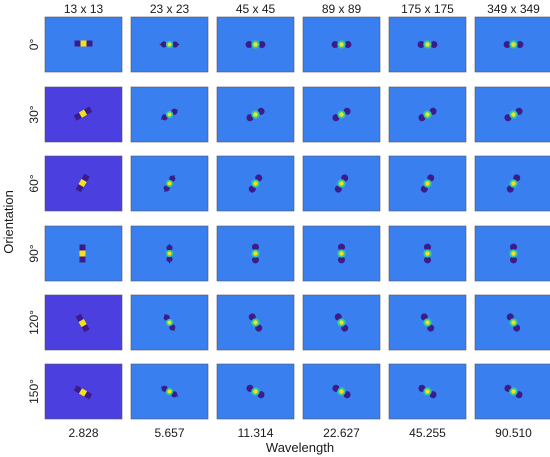  I want to click on wavelength-label: 11.314, so click(256, 433).